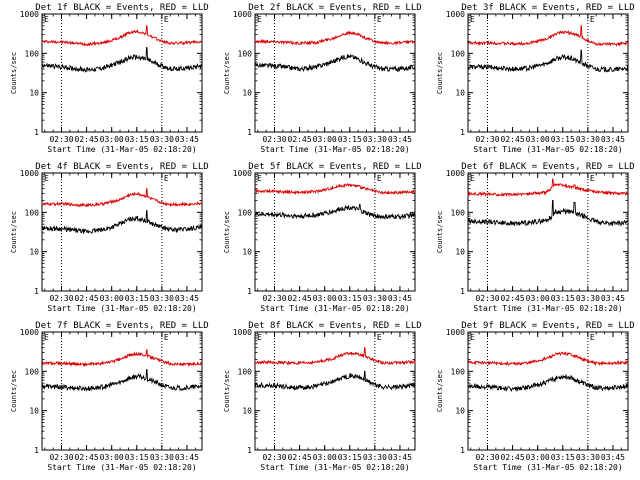  What do you see at coordinates (547, 167) in the screenshot?
I see `panel-title: Det 6f BLACK = Events, RED = LLD` at bounding box center [547, 167].